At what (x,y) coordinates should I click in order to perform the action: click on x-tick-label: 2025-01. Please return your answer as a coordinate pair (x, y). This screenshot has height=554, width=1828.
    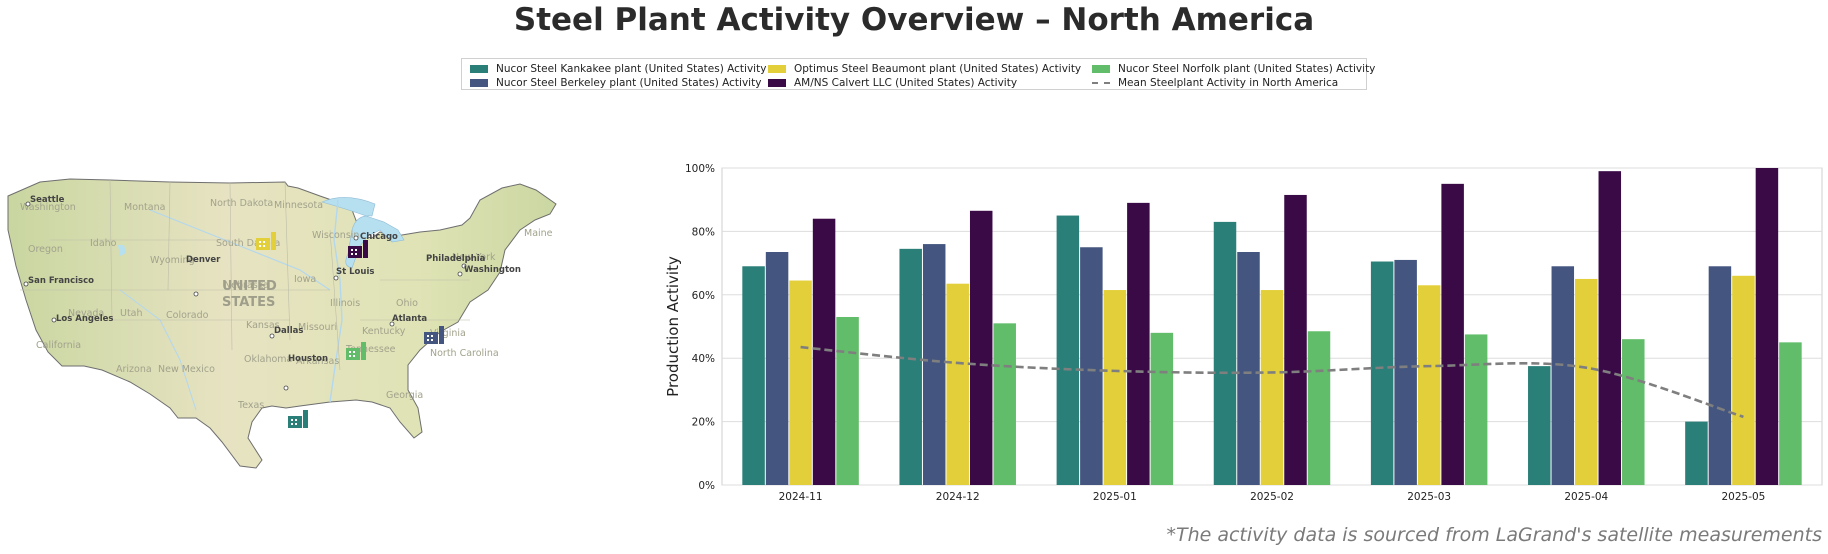
    Looking at the image, I should click on (1115, 497).